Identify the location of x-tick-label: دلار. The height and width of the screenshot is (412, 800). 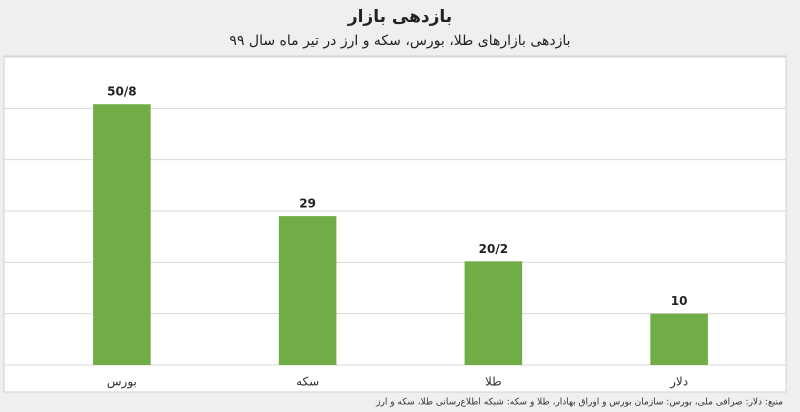
(678, 382).